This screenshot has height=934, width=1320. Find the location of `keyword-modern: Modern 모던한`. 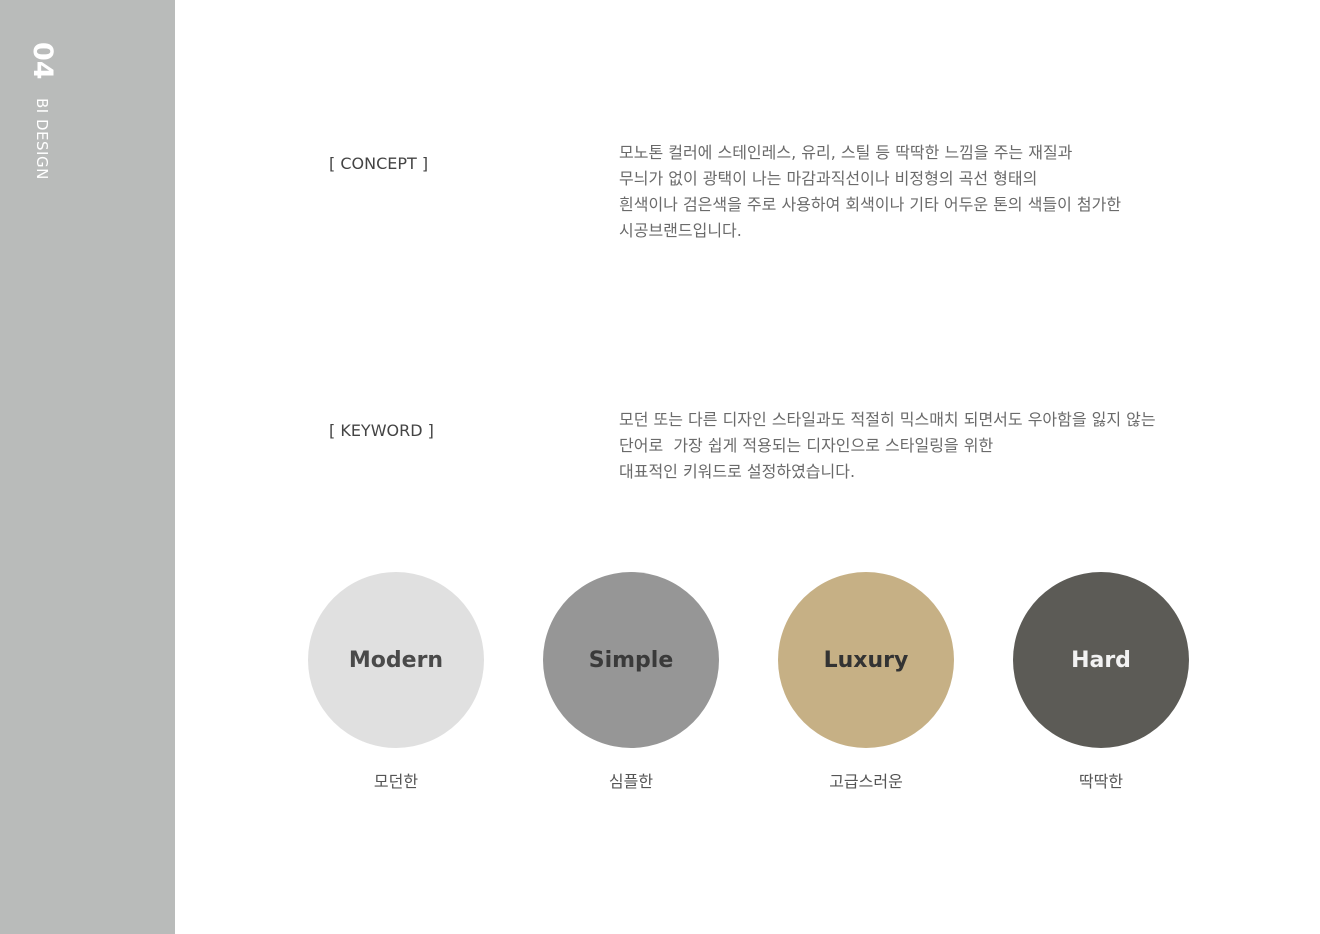

keyword-modern: Modern 모던한 is located at coordinates (396, 682).